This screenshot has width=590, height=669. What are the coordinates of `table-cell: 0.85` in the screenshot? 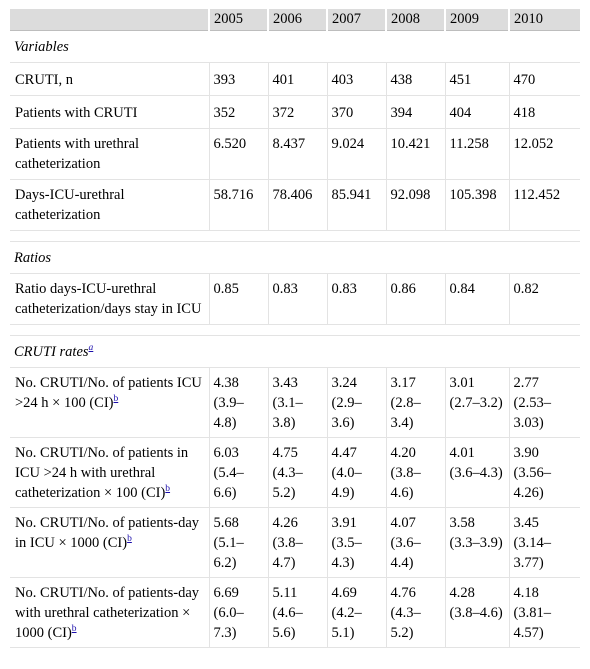 It's located at (238, 299).